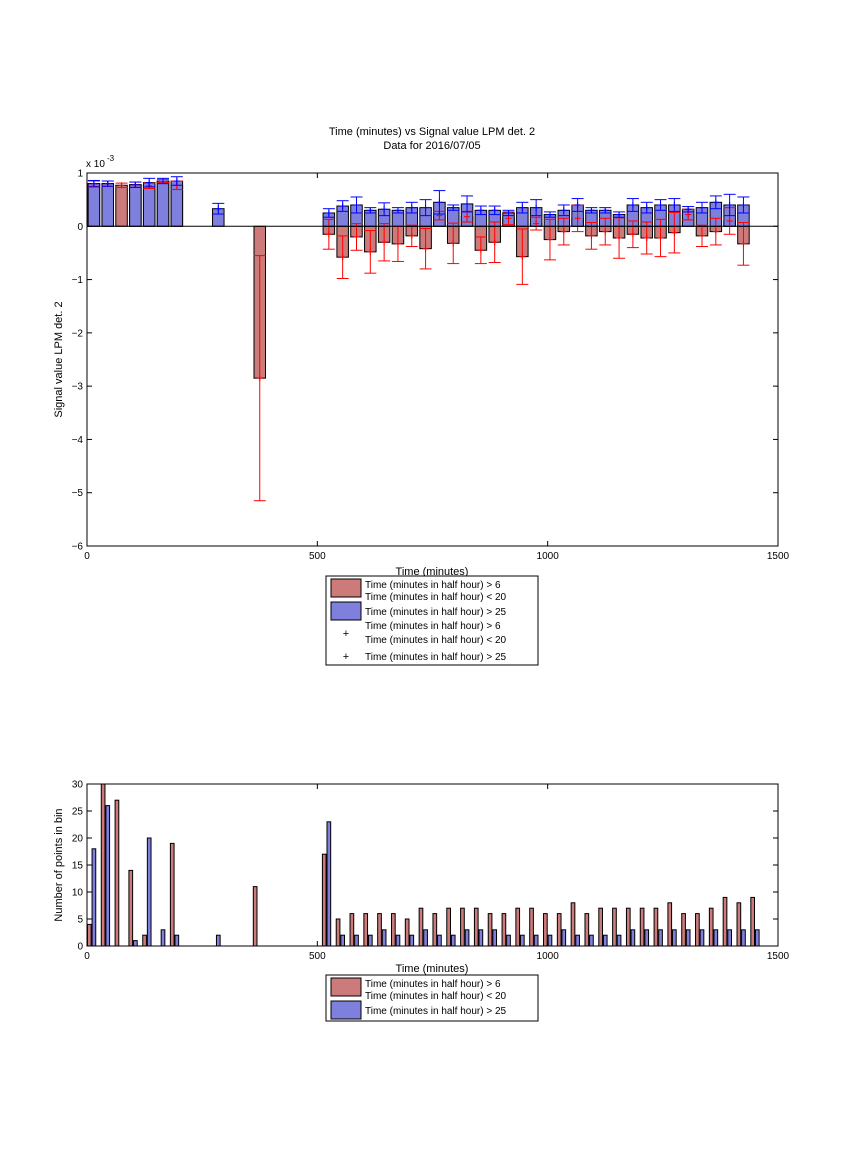 The width and height of the screenshot is (864, 1152). Describe the element at coordinates (78, 493) in the screenshot. I see `y-tick-label: −5` at that location.